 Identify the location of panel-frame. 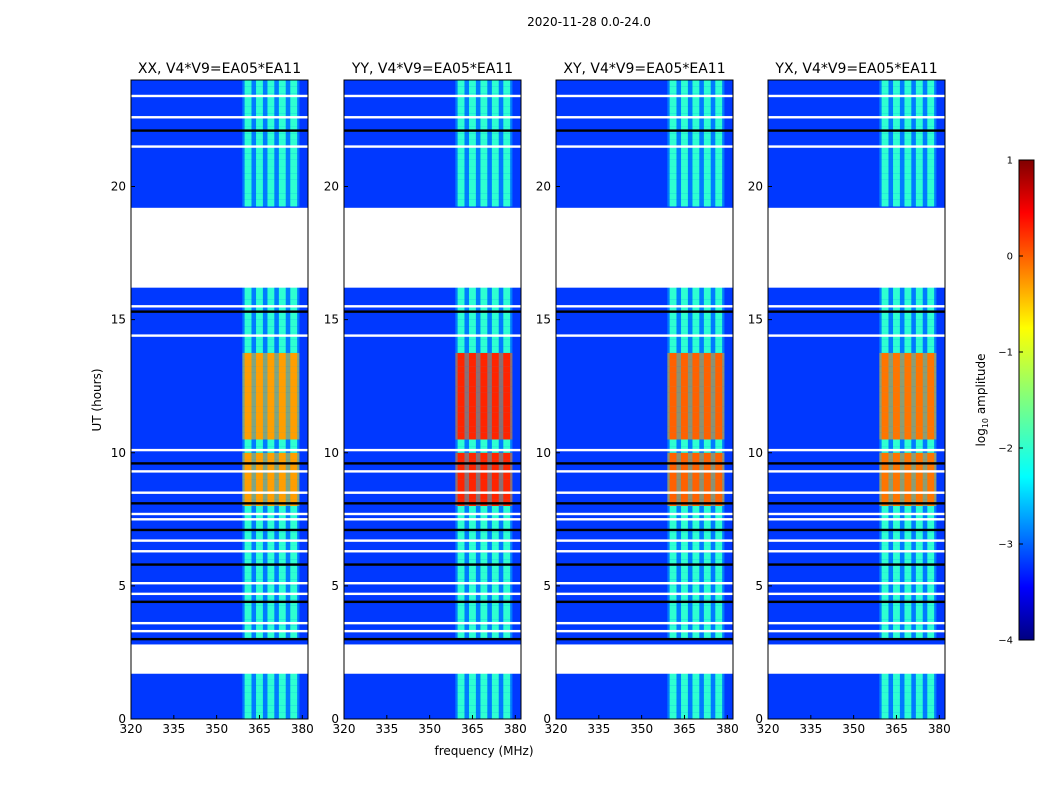
(219, 399).